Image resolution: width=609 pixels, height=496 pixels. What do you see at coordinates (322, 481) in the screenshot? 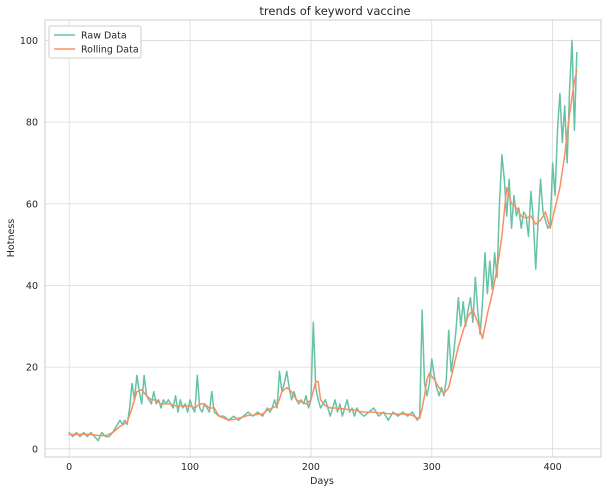
I see `x-axis-label: Days` at bounding box center [322, 481].